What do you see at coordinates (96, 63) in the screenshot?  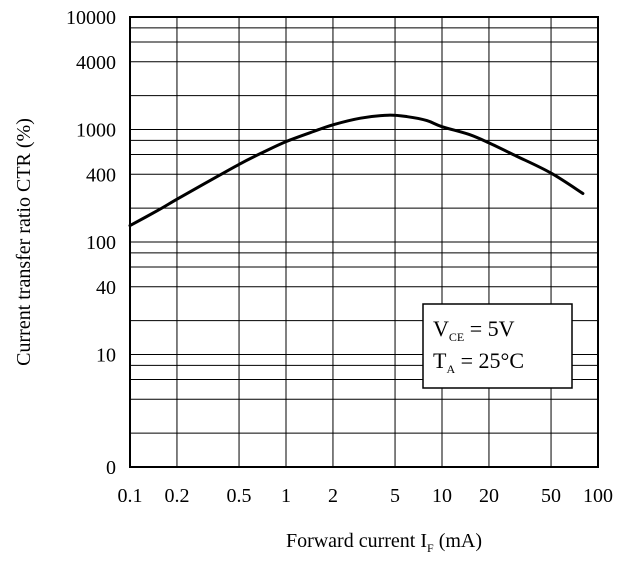 I see `y-tick-label: 4000` at bounding box center [96, 63].